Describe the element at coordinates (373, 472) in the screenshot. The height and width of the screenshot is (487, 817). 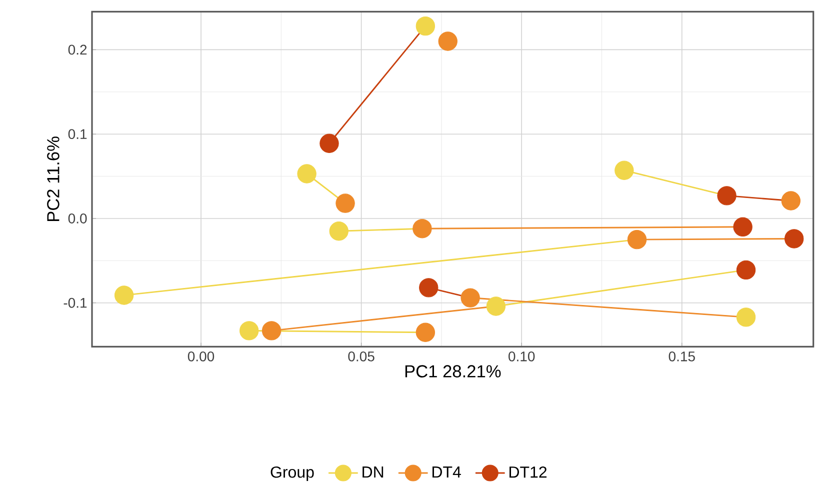
I see `legend-label: DN` at that location.